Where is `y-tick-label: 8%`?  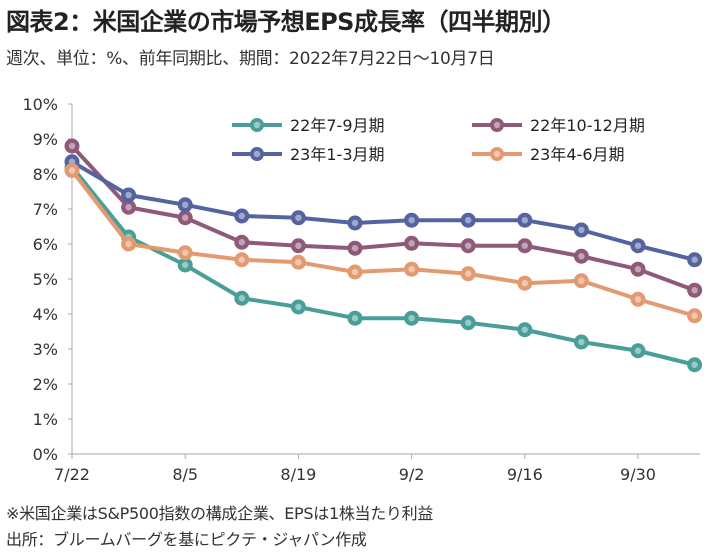 y-tick-label: 8% is located at coordinates (45, 174).